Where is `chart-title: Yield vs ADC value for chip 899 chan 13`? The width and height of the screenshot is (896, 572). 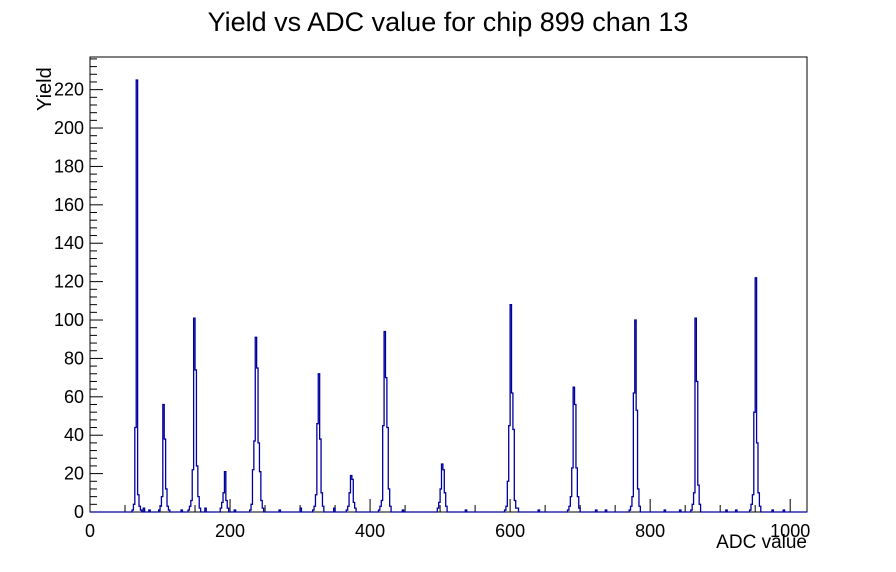 chart-title: Yield vs ADC value for chip 899 chan 13 is located at coordinates (448, 22).